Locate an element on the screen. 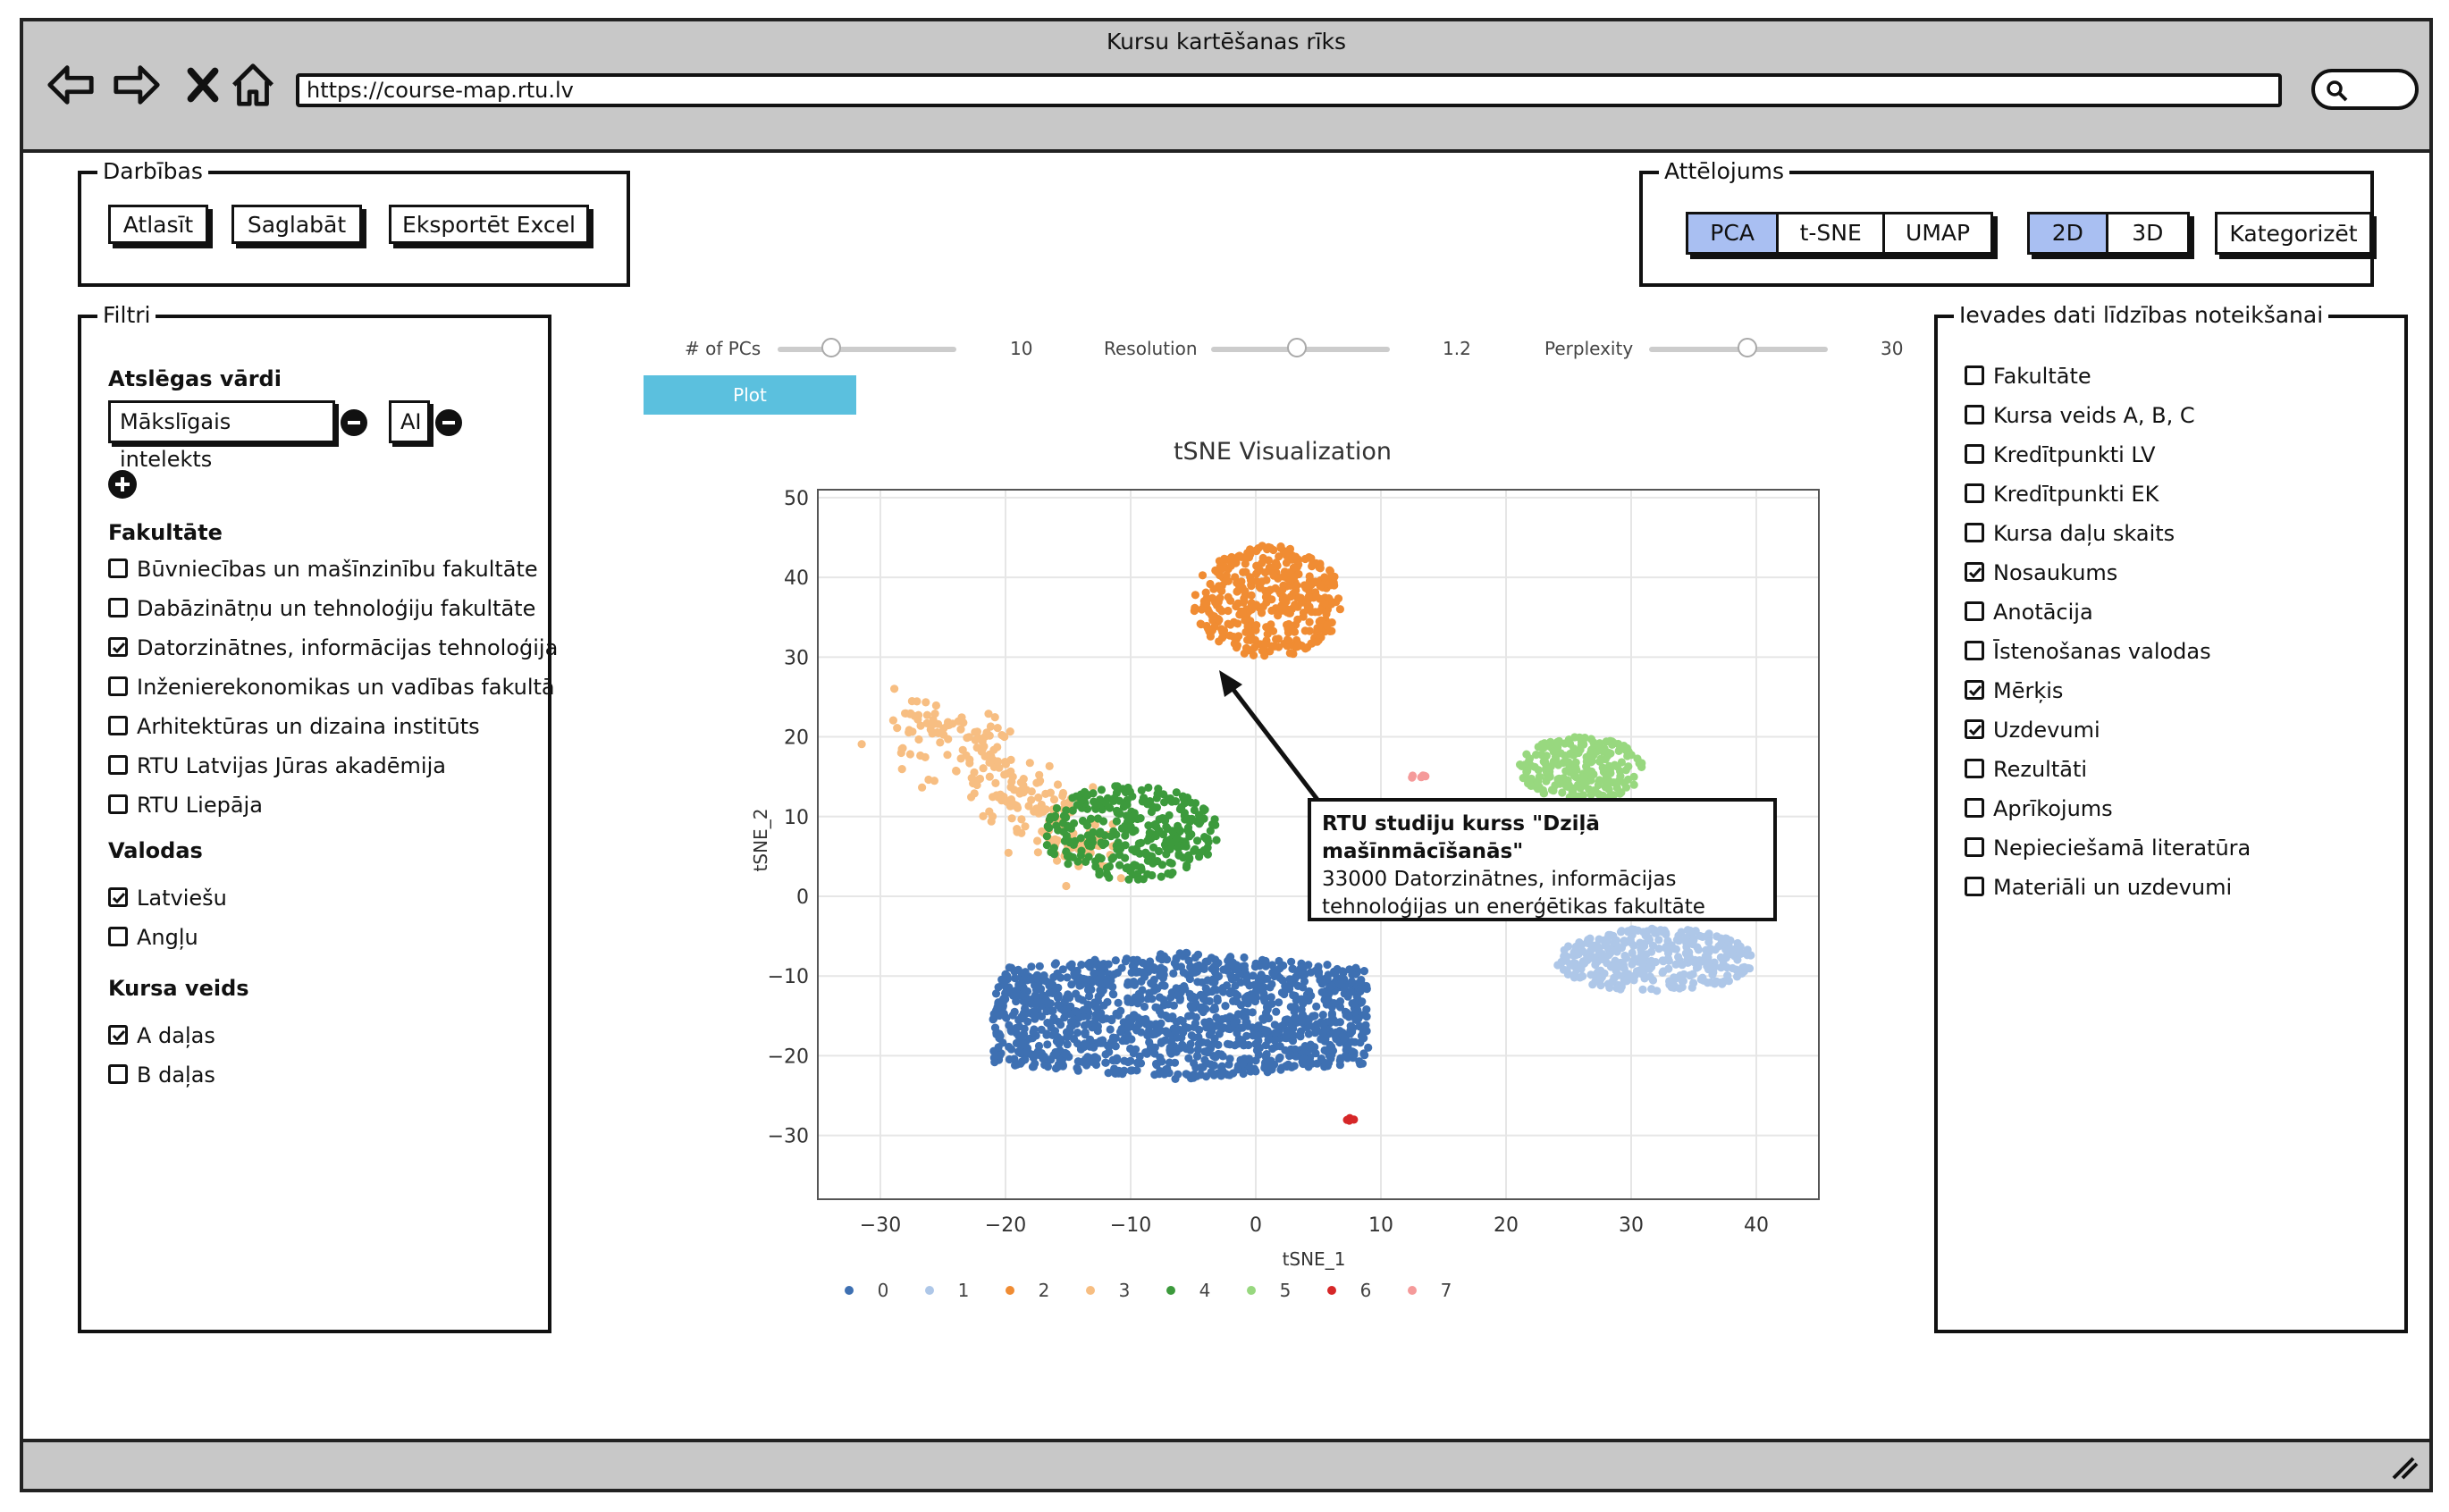 Image resolution: width=2449 pixels, height=1512 pixels. export-excel-button: Eksportēt Excel is located at coordinates (489, 224).